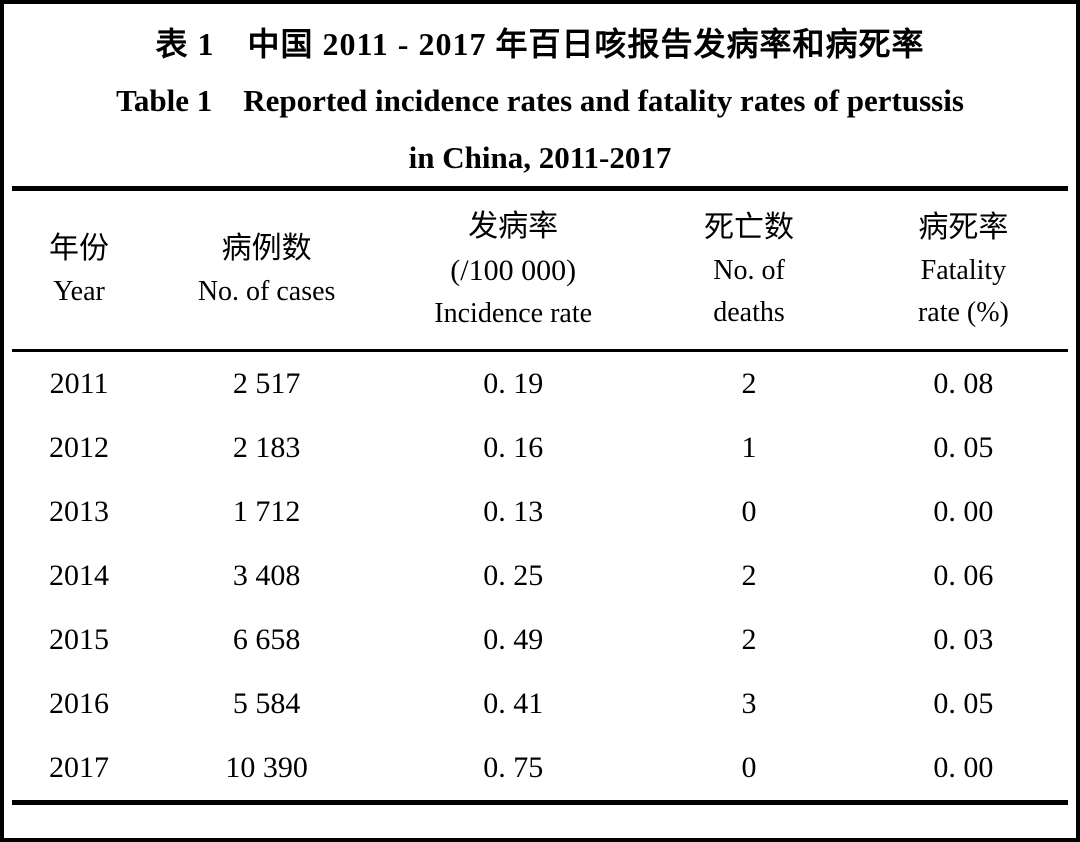 The width and height of the screenshot is (1080, 842). I want to click on header-fatality-en-line1: Fatality, so click(963, 270).